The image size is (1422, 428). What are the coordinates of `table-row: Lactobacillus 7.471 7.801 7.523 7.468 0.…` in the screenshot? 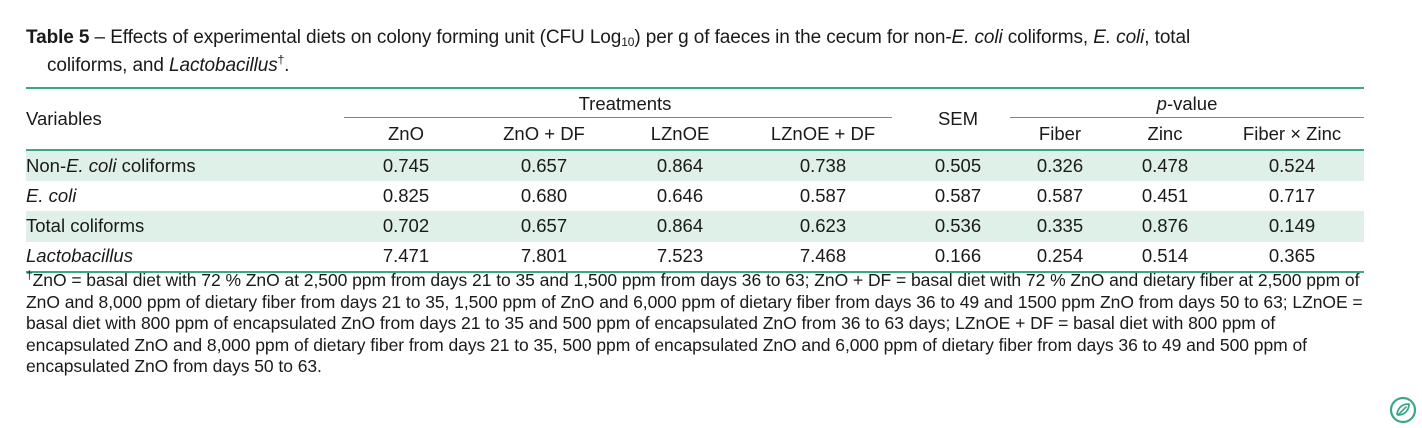 It's located at (695, 257).